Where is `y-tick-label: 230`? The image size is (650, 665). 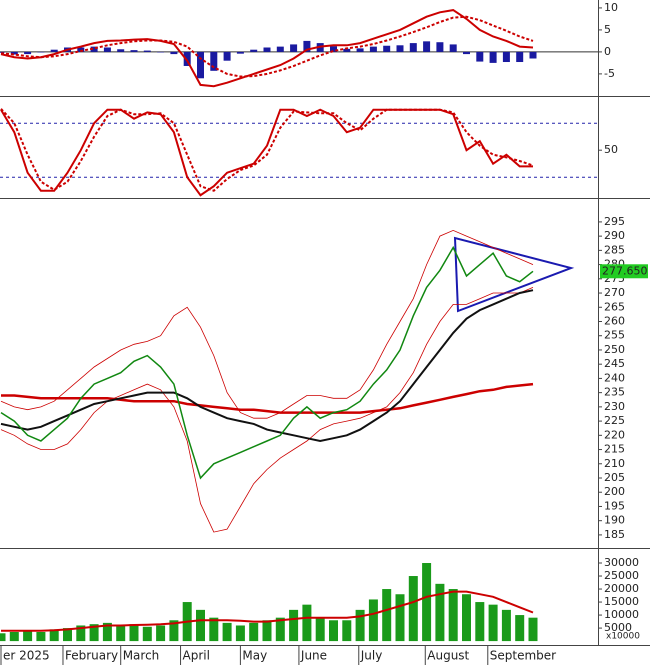 y-tick-label: 230 is located at coordinates (614, 406).